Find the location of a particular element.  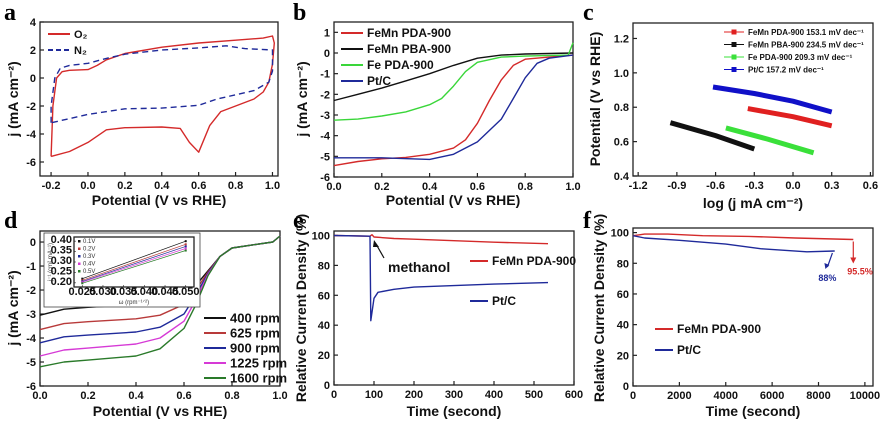

panel-letter: d is located at coordinates (11, 221).